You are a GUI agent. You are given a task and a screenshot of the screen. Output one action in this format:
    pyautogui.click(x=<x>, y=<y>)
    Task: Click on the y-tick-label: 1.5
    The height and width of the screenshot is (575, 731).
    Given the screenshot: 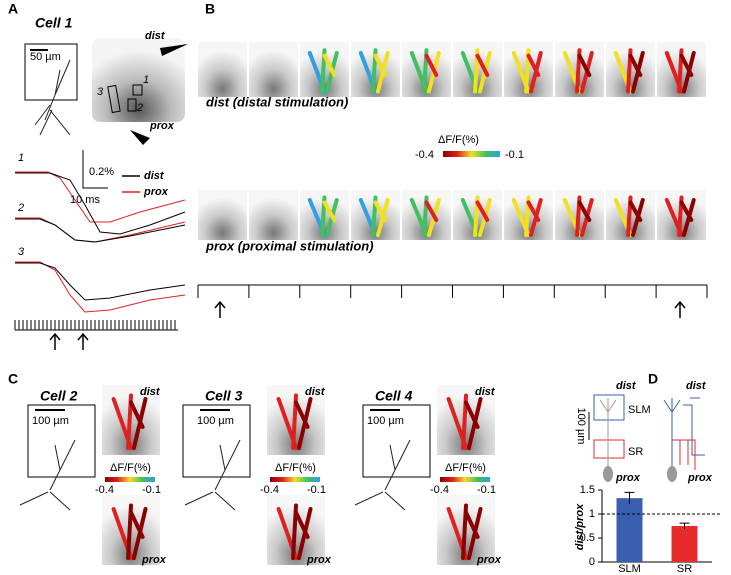 What is the action you would take?
    pyautogui.click(x=587, y=490)
    